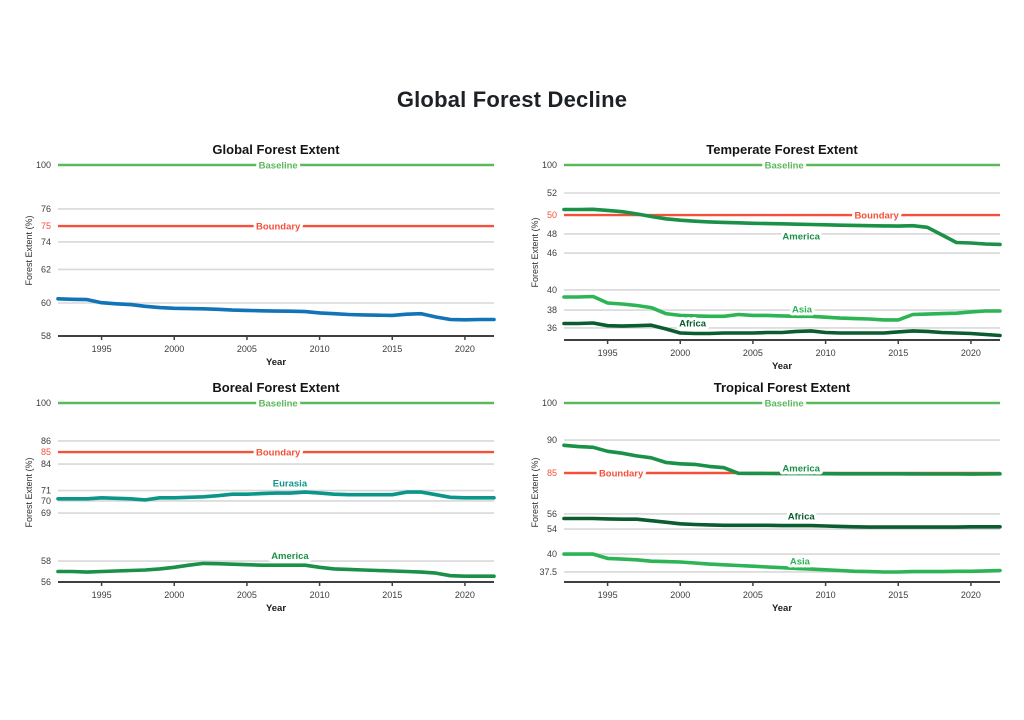  What do you see at coordinates (276, 496) in the screenshot?
I see `series-line-eurasia` at bounding box center [276, 496].